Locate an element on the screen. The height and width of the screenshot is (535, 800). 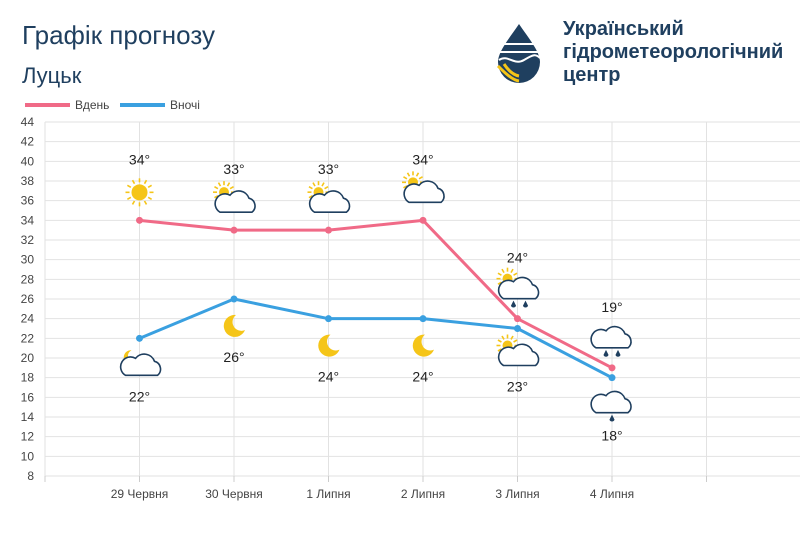
legend-label: Вдень is located at coordinates (92, 105).